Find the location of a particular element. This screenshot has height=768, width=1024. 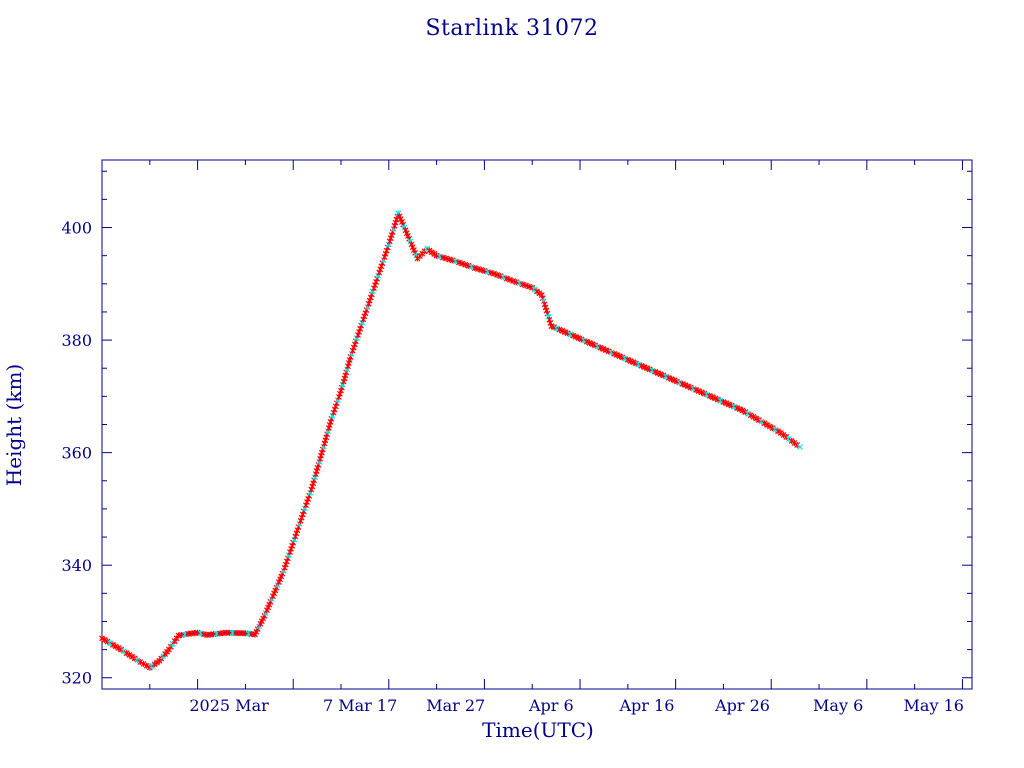

x-tick-label: 2025 Mar is located at coordinates (229, 705).